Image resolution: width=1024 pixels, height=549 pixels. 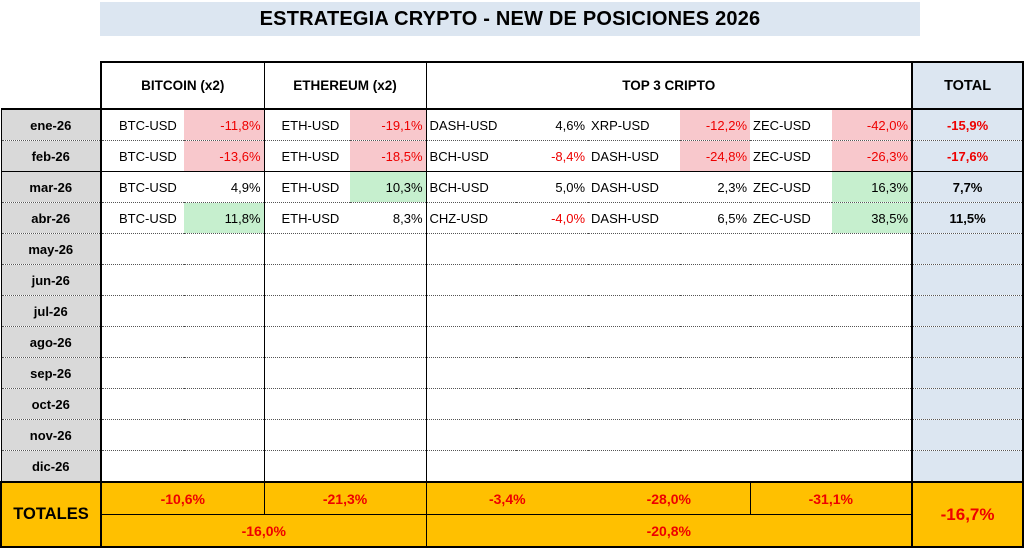 I want to click on totals-grand: -16,7%, so click(x=967, y=514).